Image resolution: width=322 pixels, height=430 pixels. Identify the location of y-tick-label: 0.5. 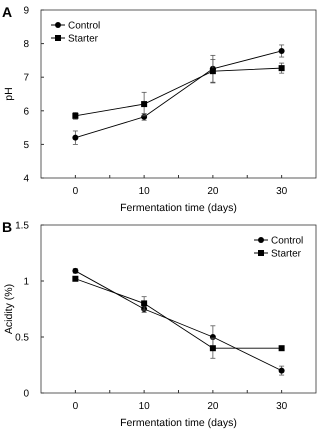
(22, 338).